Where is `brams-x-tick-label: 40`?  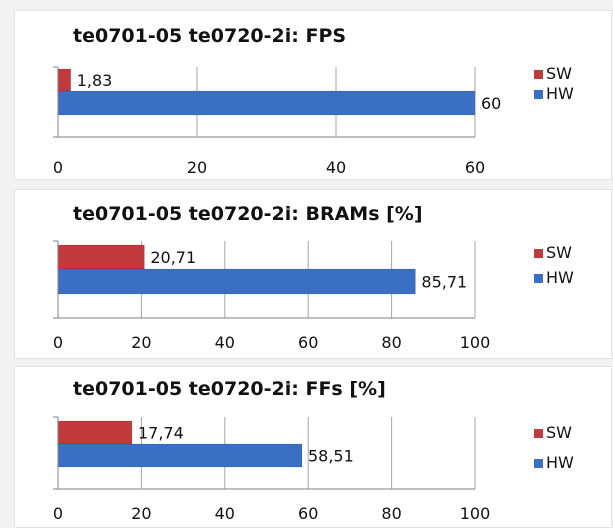 brams-x-tick-label: 40 is located at coordinates (225, 342).